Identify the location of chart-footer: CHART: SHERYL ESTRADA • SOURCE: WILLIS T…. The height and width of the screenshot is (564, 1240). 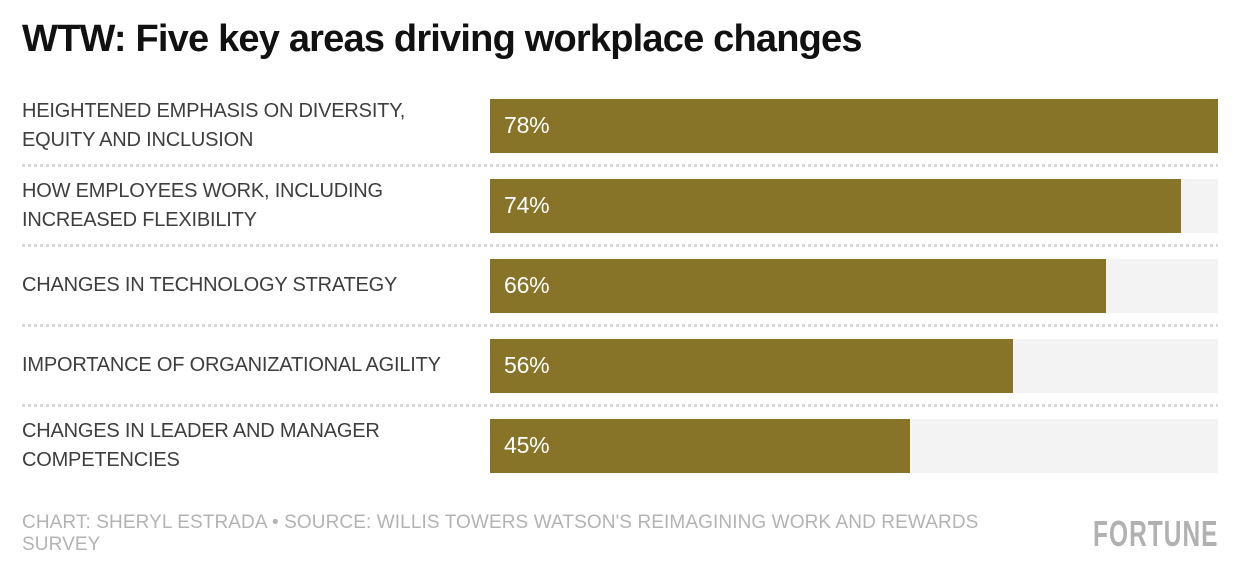
(620, 534).